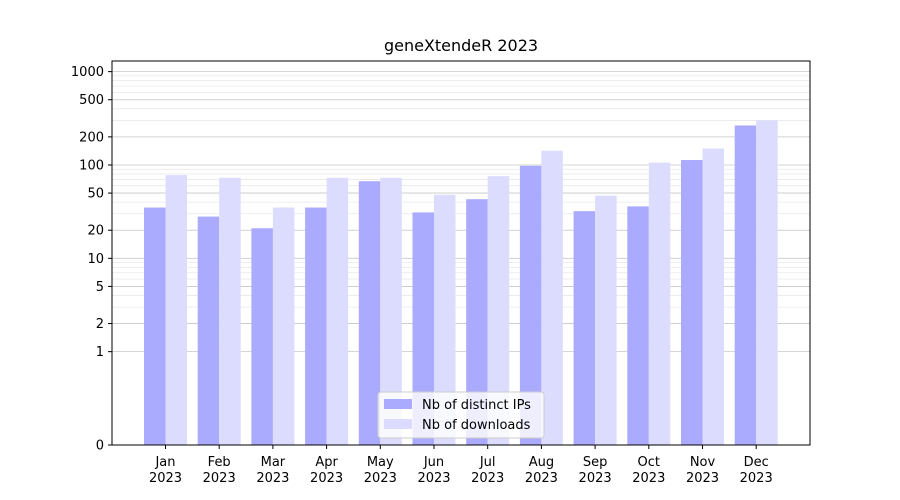 This screenshot has height=500, width=900. I want to click on x-tick-label-month: Jul, so click(487, 462).